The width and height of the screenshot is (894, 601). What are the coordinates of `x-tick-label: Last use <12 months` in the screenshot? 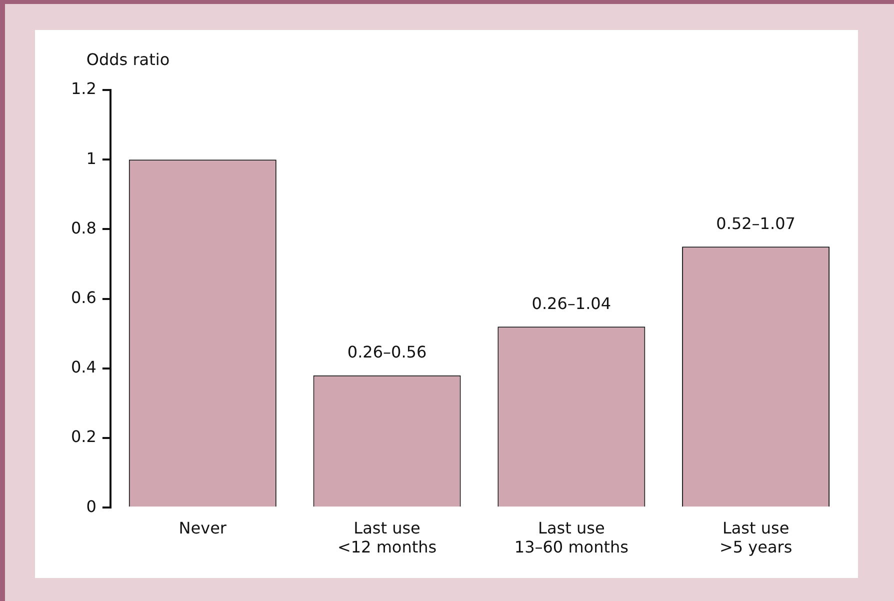 It's located at (387, 537).